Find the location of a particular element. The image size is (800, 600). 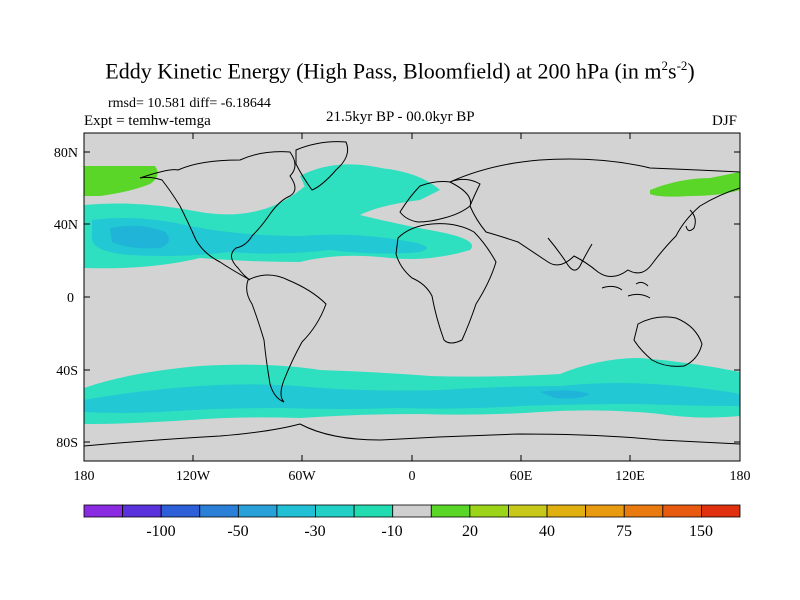

lat-label-0: 0 is located at coordinates (70, 298).